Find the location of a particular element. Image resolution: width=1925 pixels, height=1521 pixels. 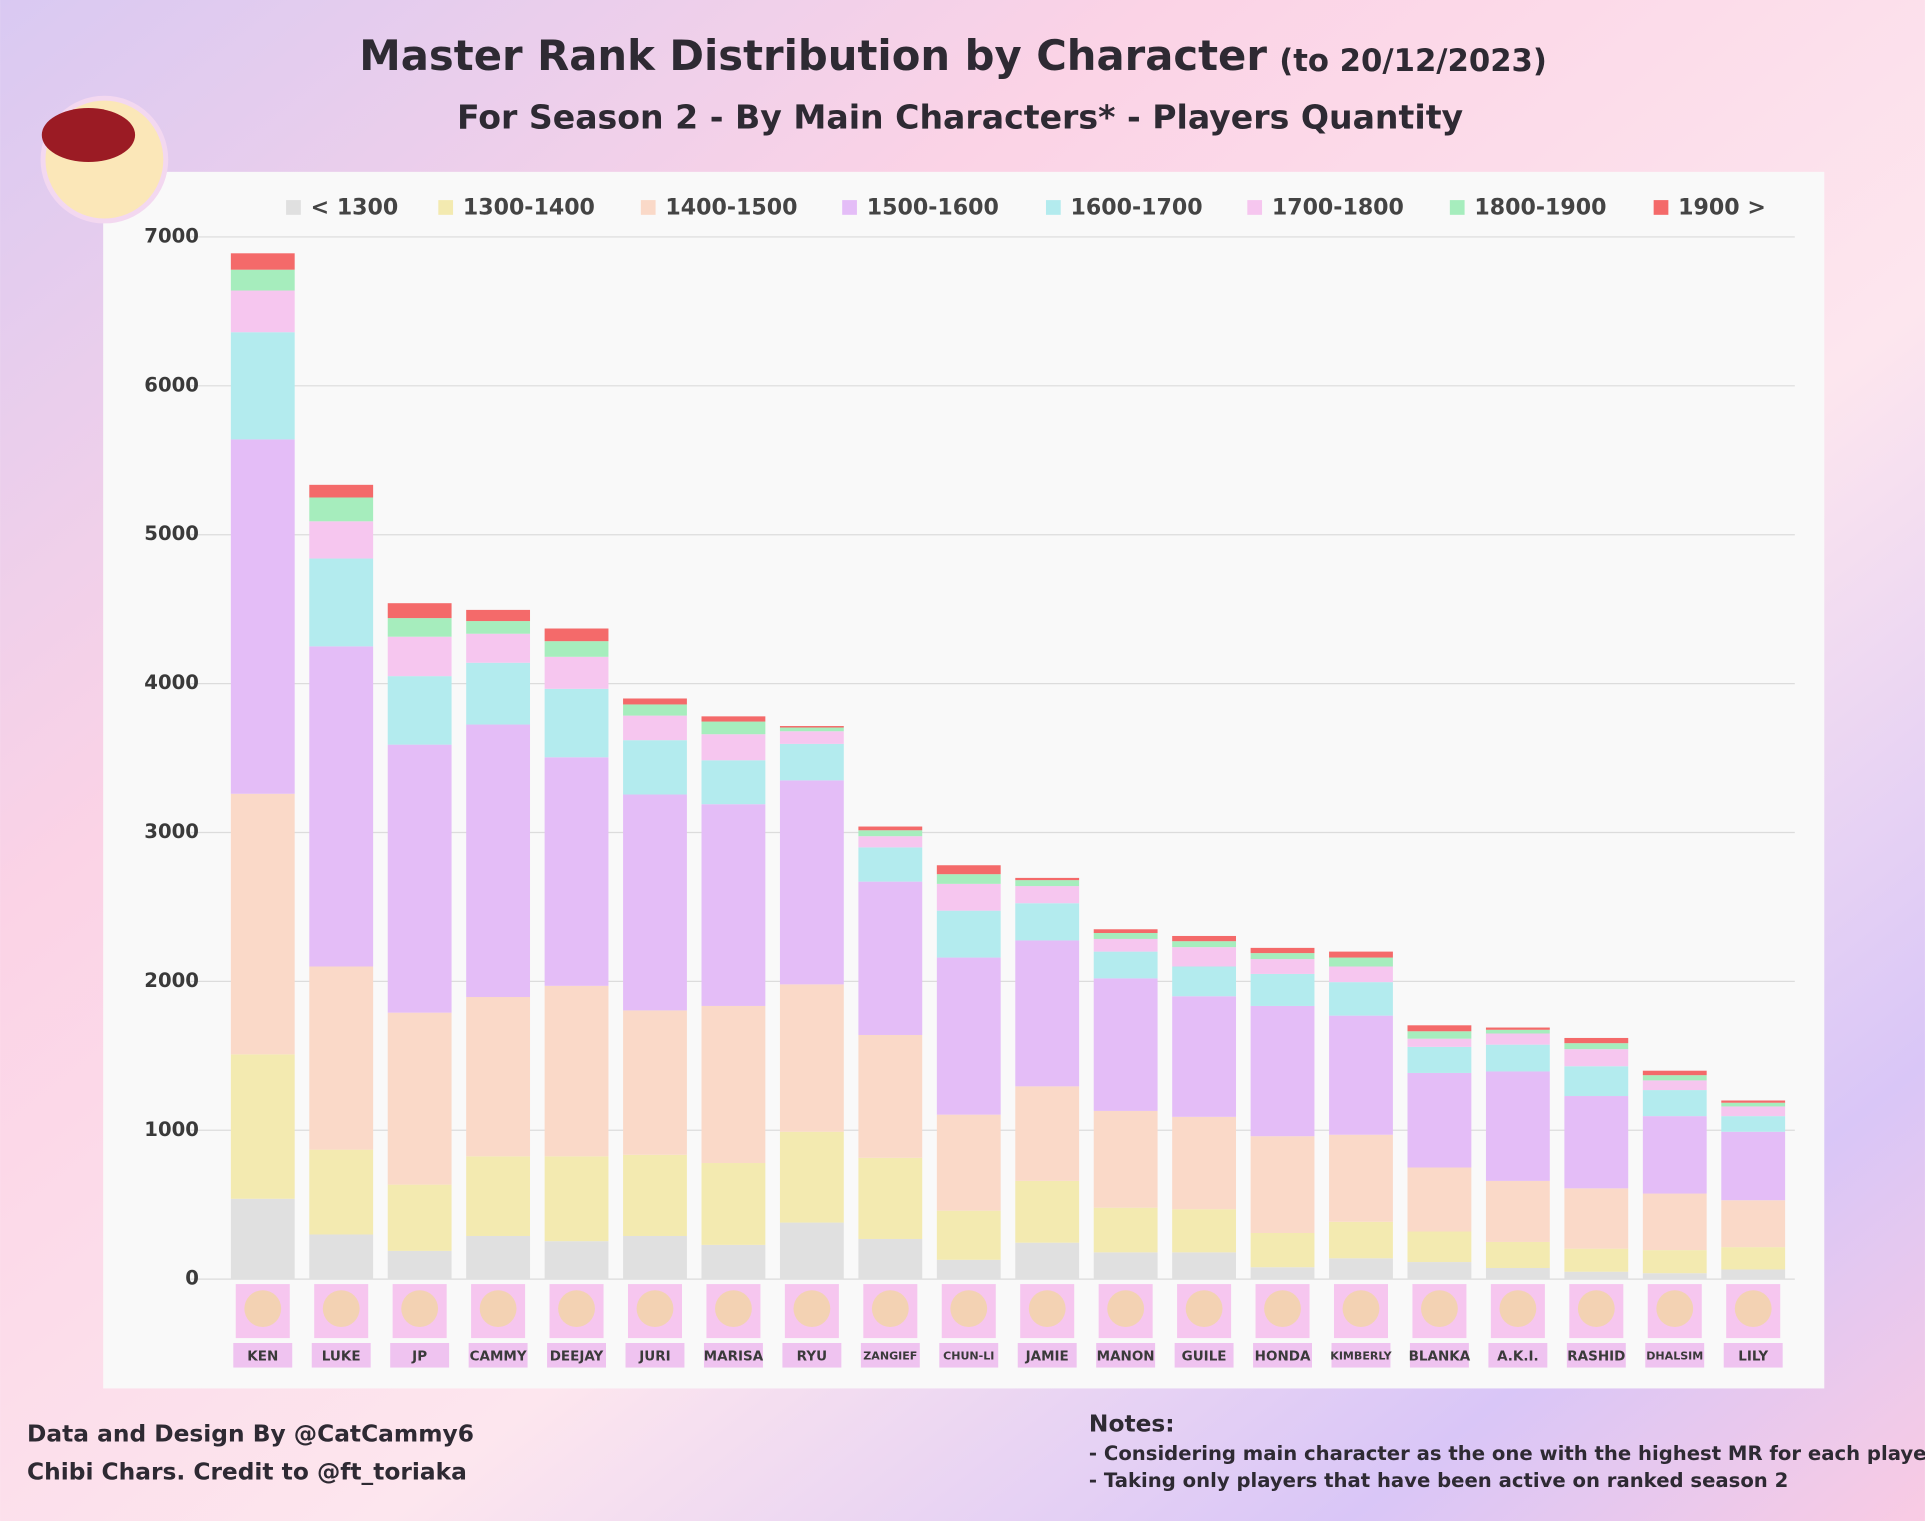

chart-title: Master Rank Distribution by Character is located at coordinates (813, 55).